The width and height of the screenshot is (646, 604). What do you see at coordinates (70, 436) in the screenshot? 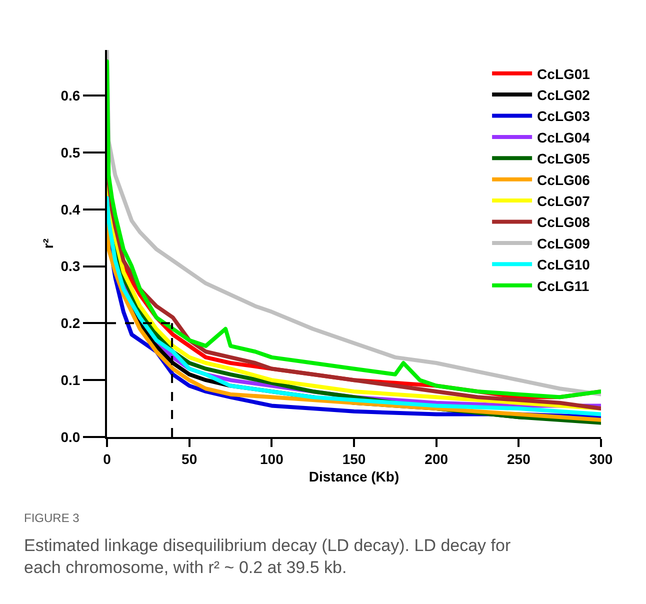
I see `y-tick-label: 0.0` at bounding box center [70, 436].